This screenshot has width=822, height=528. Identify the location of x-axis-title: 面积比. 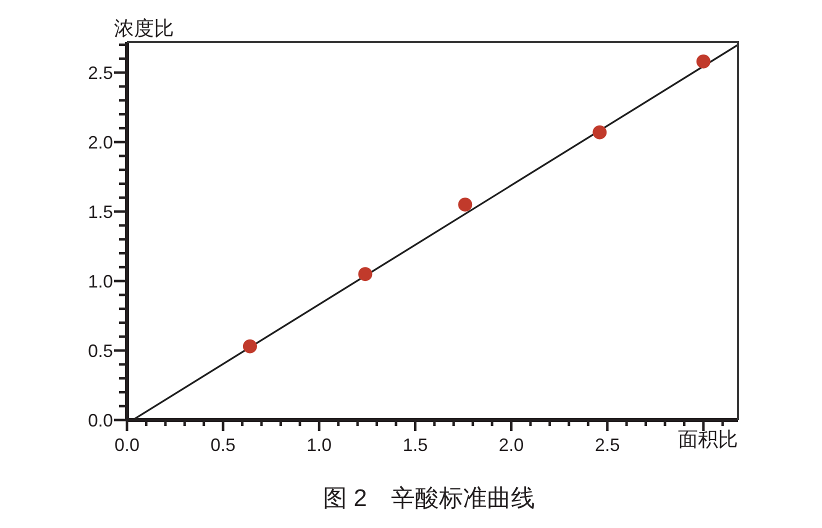
(708, 440).